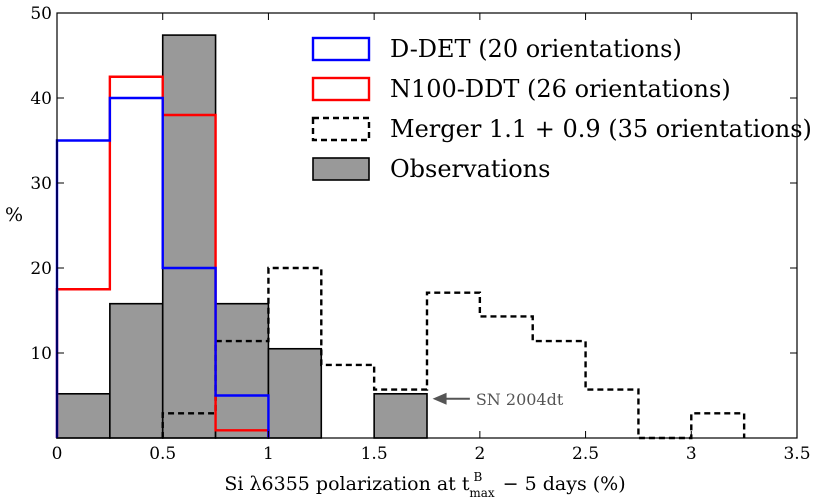 Image resolution: width=814 pixels, height=504 pixels. I want to click on x-tick-label: 2.5, so click(585, 454).